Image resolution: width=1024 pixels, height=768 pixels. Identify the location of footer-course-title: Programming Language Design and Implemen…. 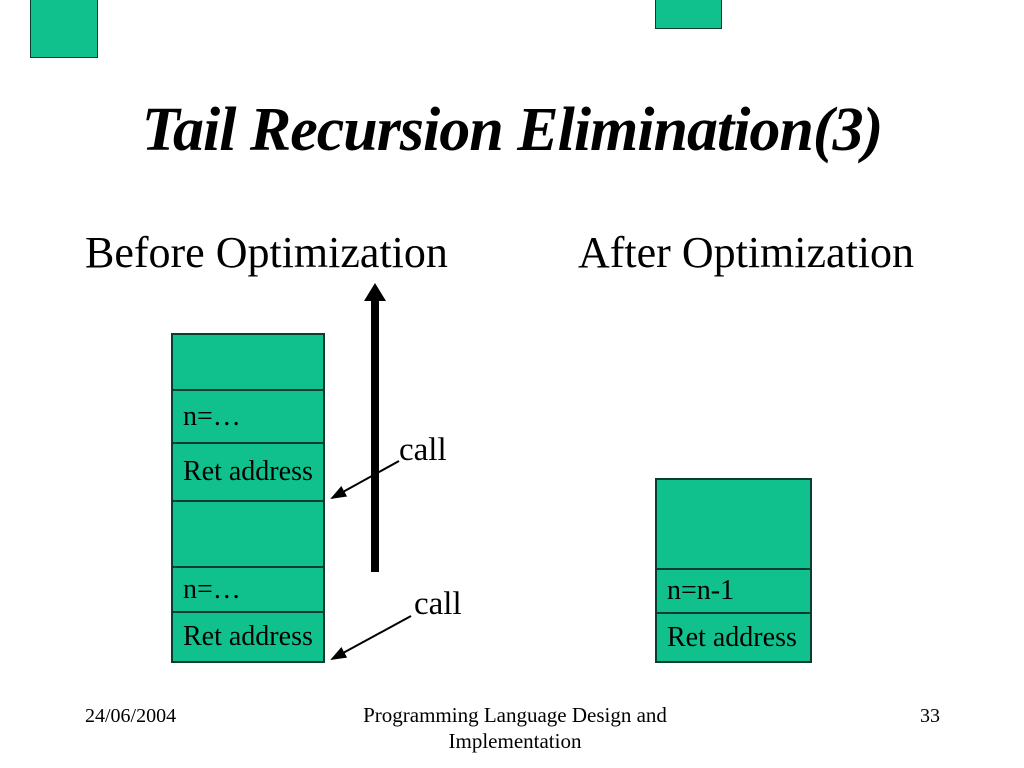
(515, 728).